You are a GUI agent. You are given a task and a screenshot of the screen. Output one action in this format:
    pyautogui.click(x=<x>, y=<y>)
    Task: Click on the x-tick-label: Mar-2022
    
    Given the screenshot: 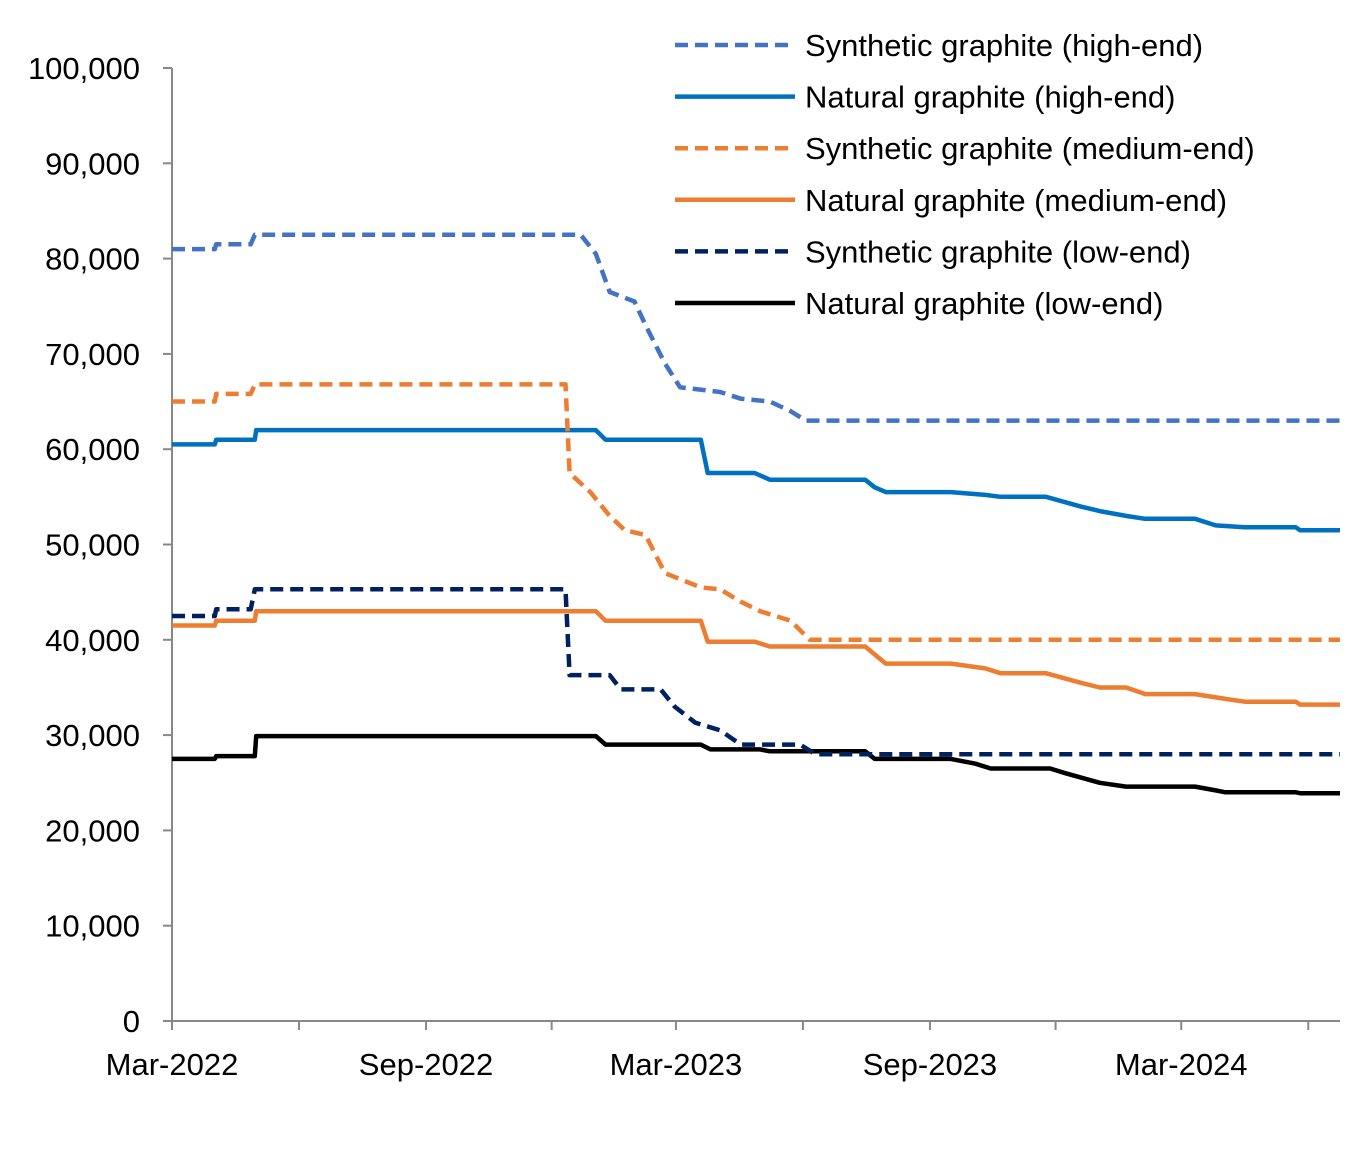 What is the action you would take?
    pyautogui.click(x=172, y=1064)
    